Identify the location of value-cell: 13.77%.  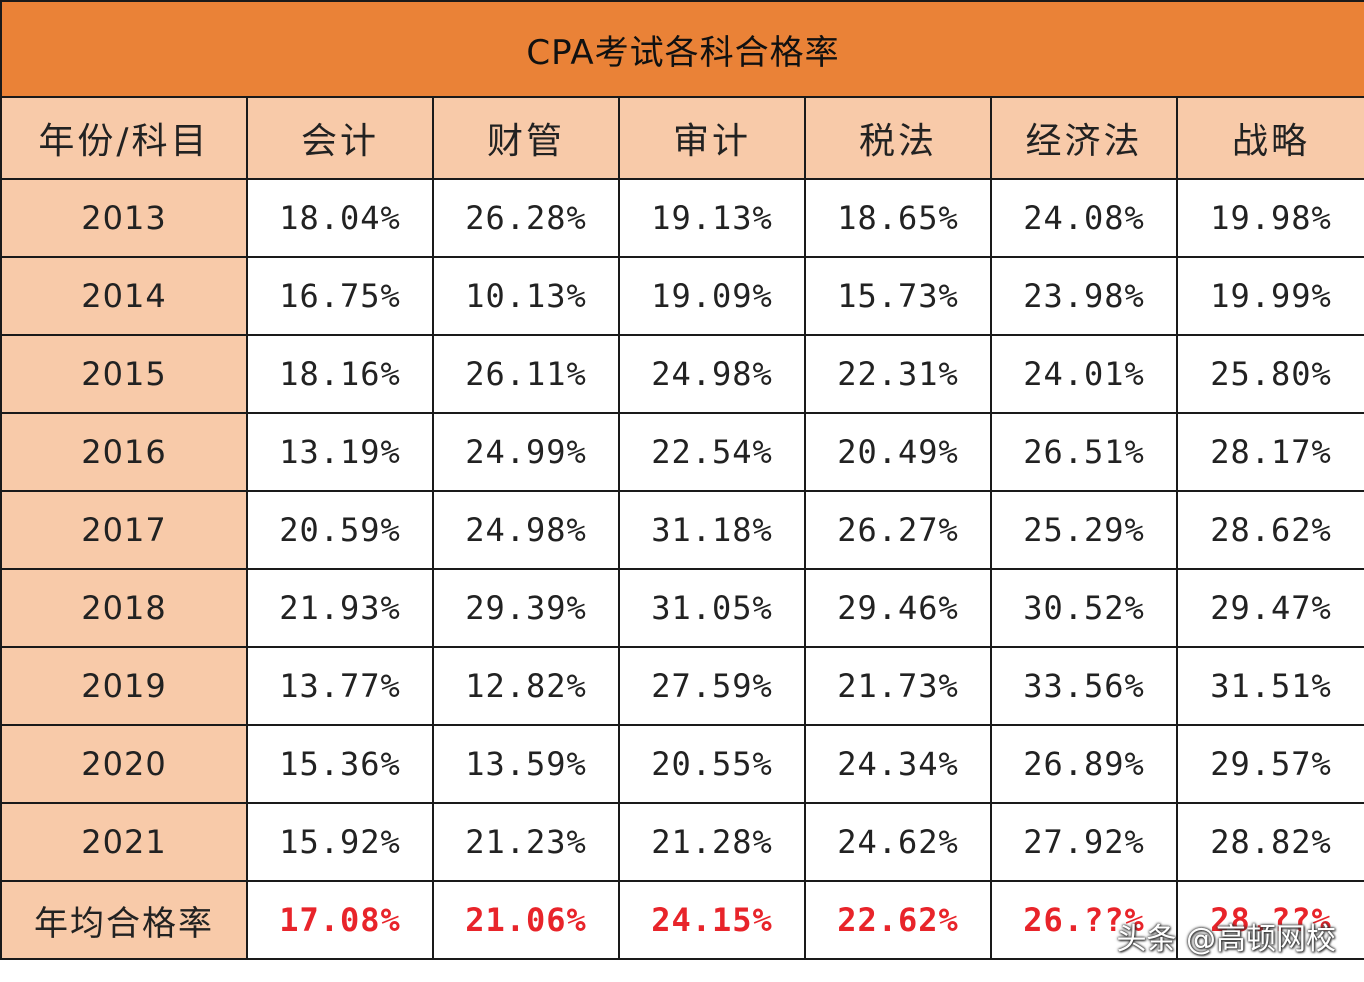
(340, 686).